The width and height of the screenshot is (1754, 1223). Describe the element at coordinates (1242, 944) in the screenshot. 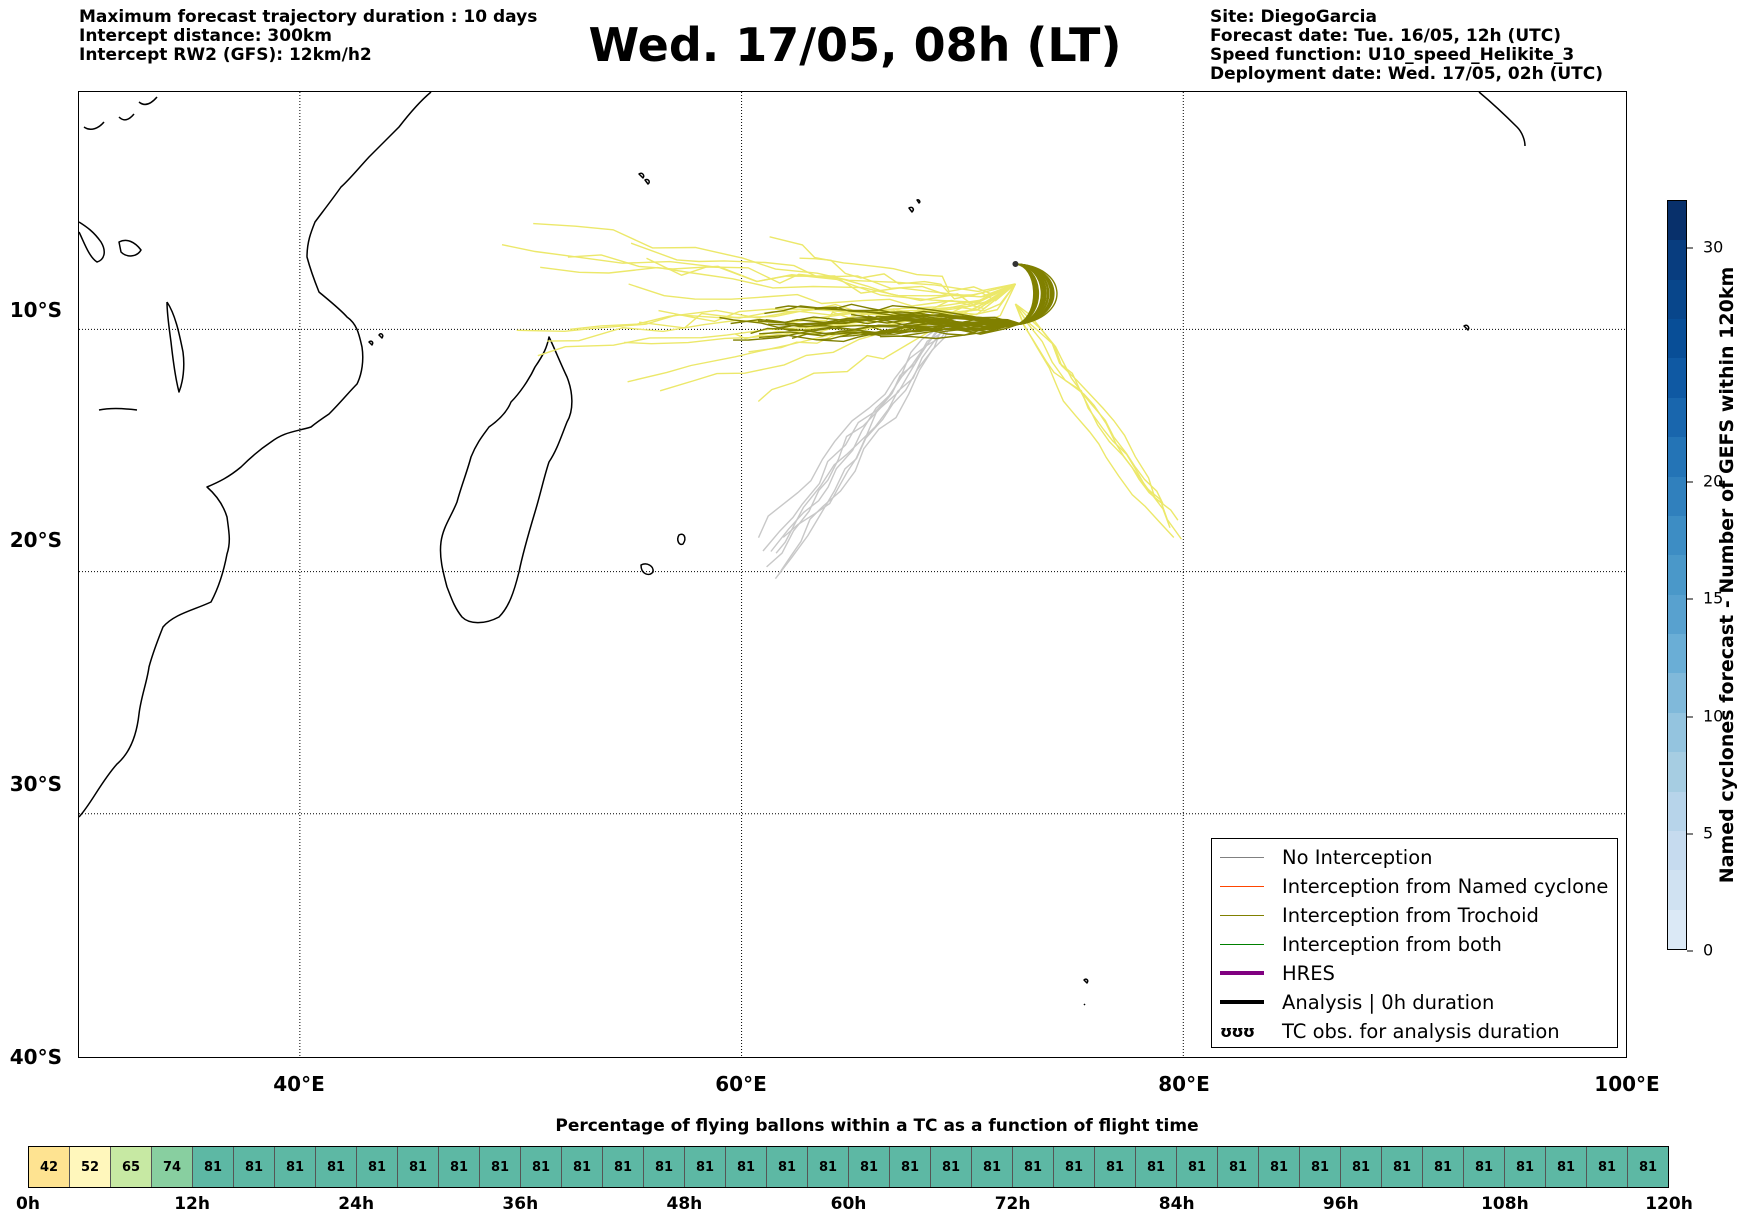

I see `legend-swatch-both` at that location.